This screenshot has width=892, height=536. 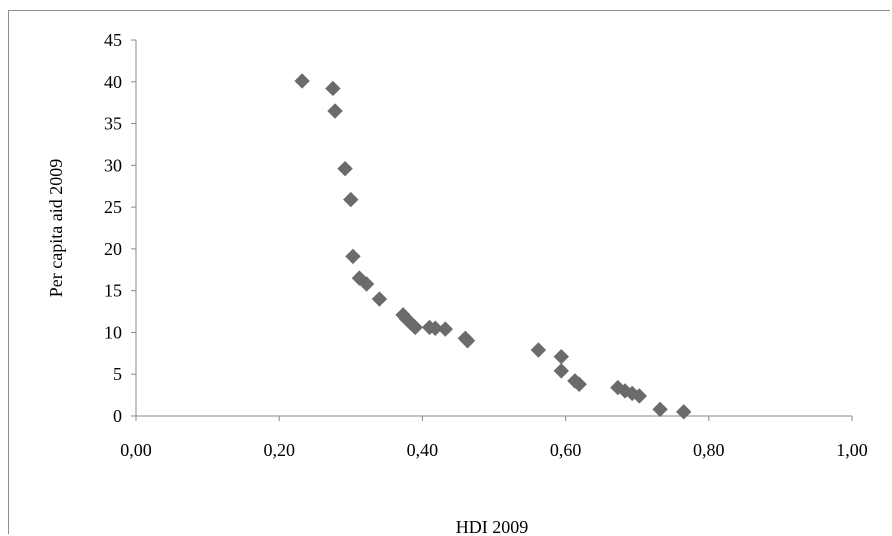 What do you see at coordinates (113, 207) in the screenshot?
I see `y-tick-label: 25` at bounding box center [113, 207].